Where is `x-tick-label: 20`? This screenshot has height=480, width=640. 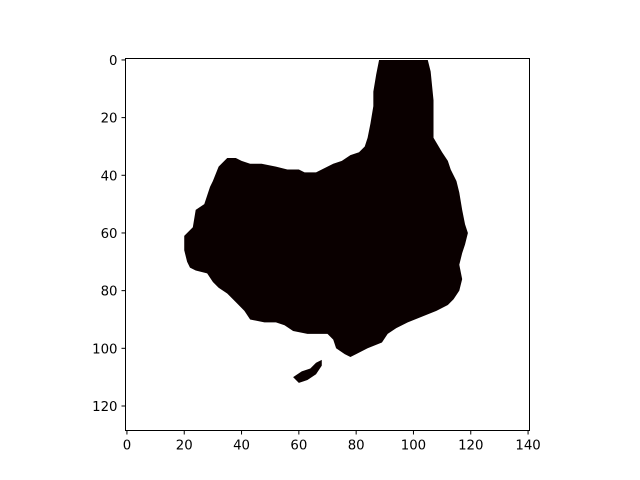
x-tick-label: 20 is located at coordinates (184, 446).